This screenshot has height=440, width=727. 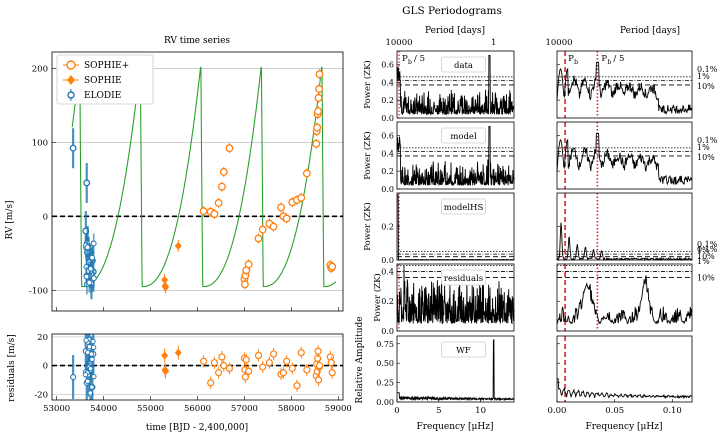 I want to click on gls-ytick-label: 0.6, so click(x=387, y=64).